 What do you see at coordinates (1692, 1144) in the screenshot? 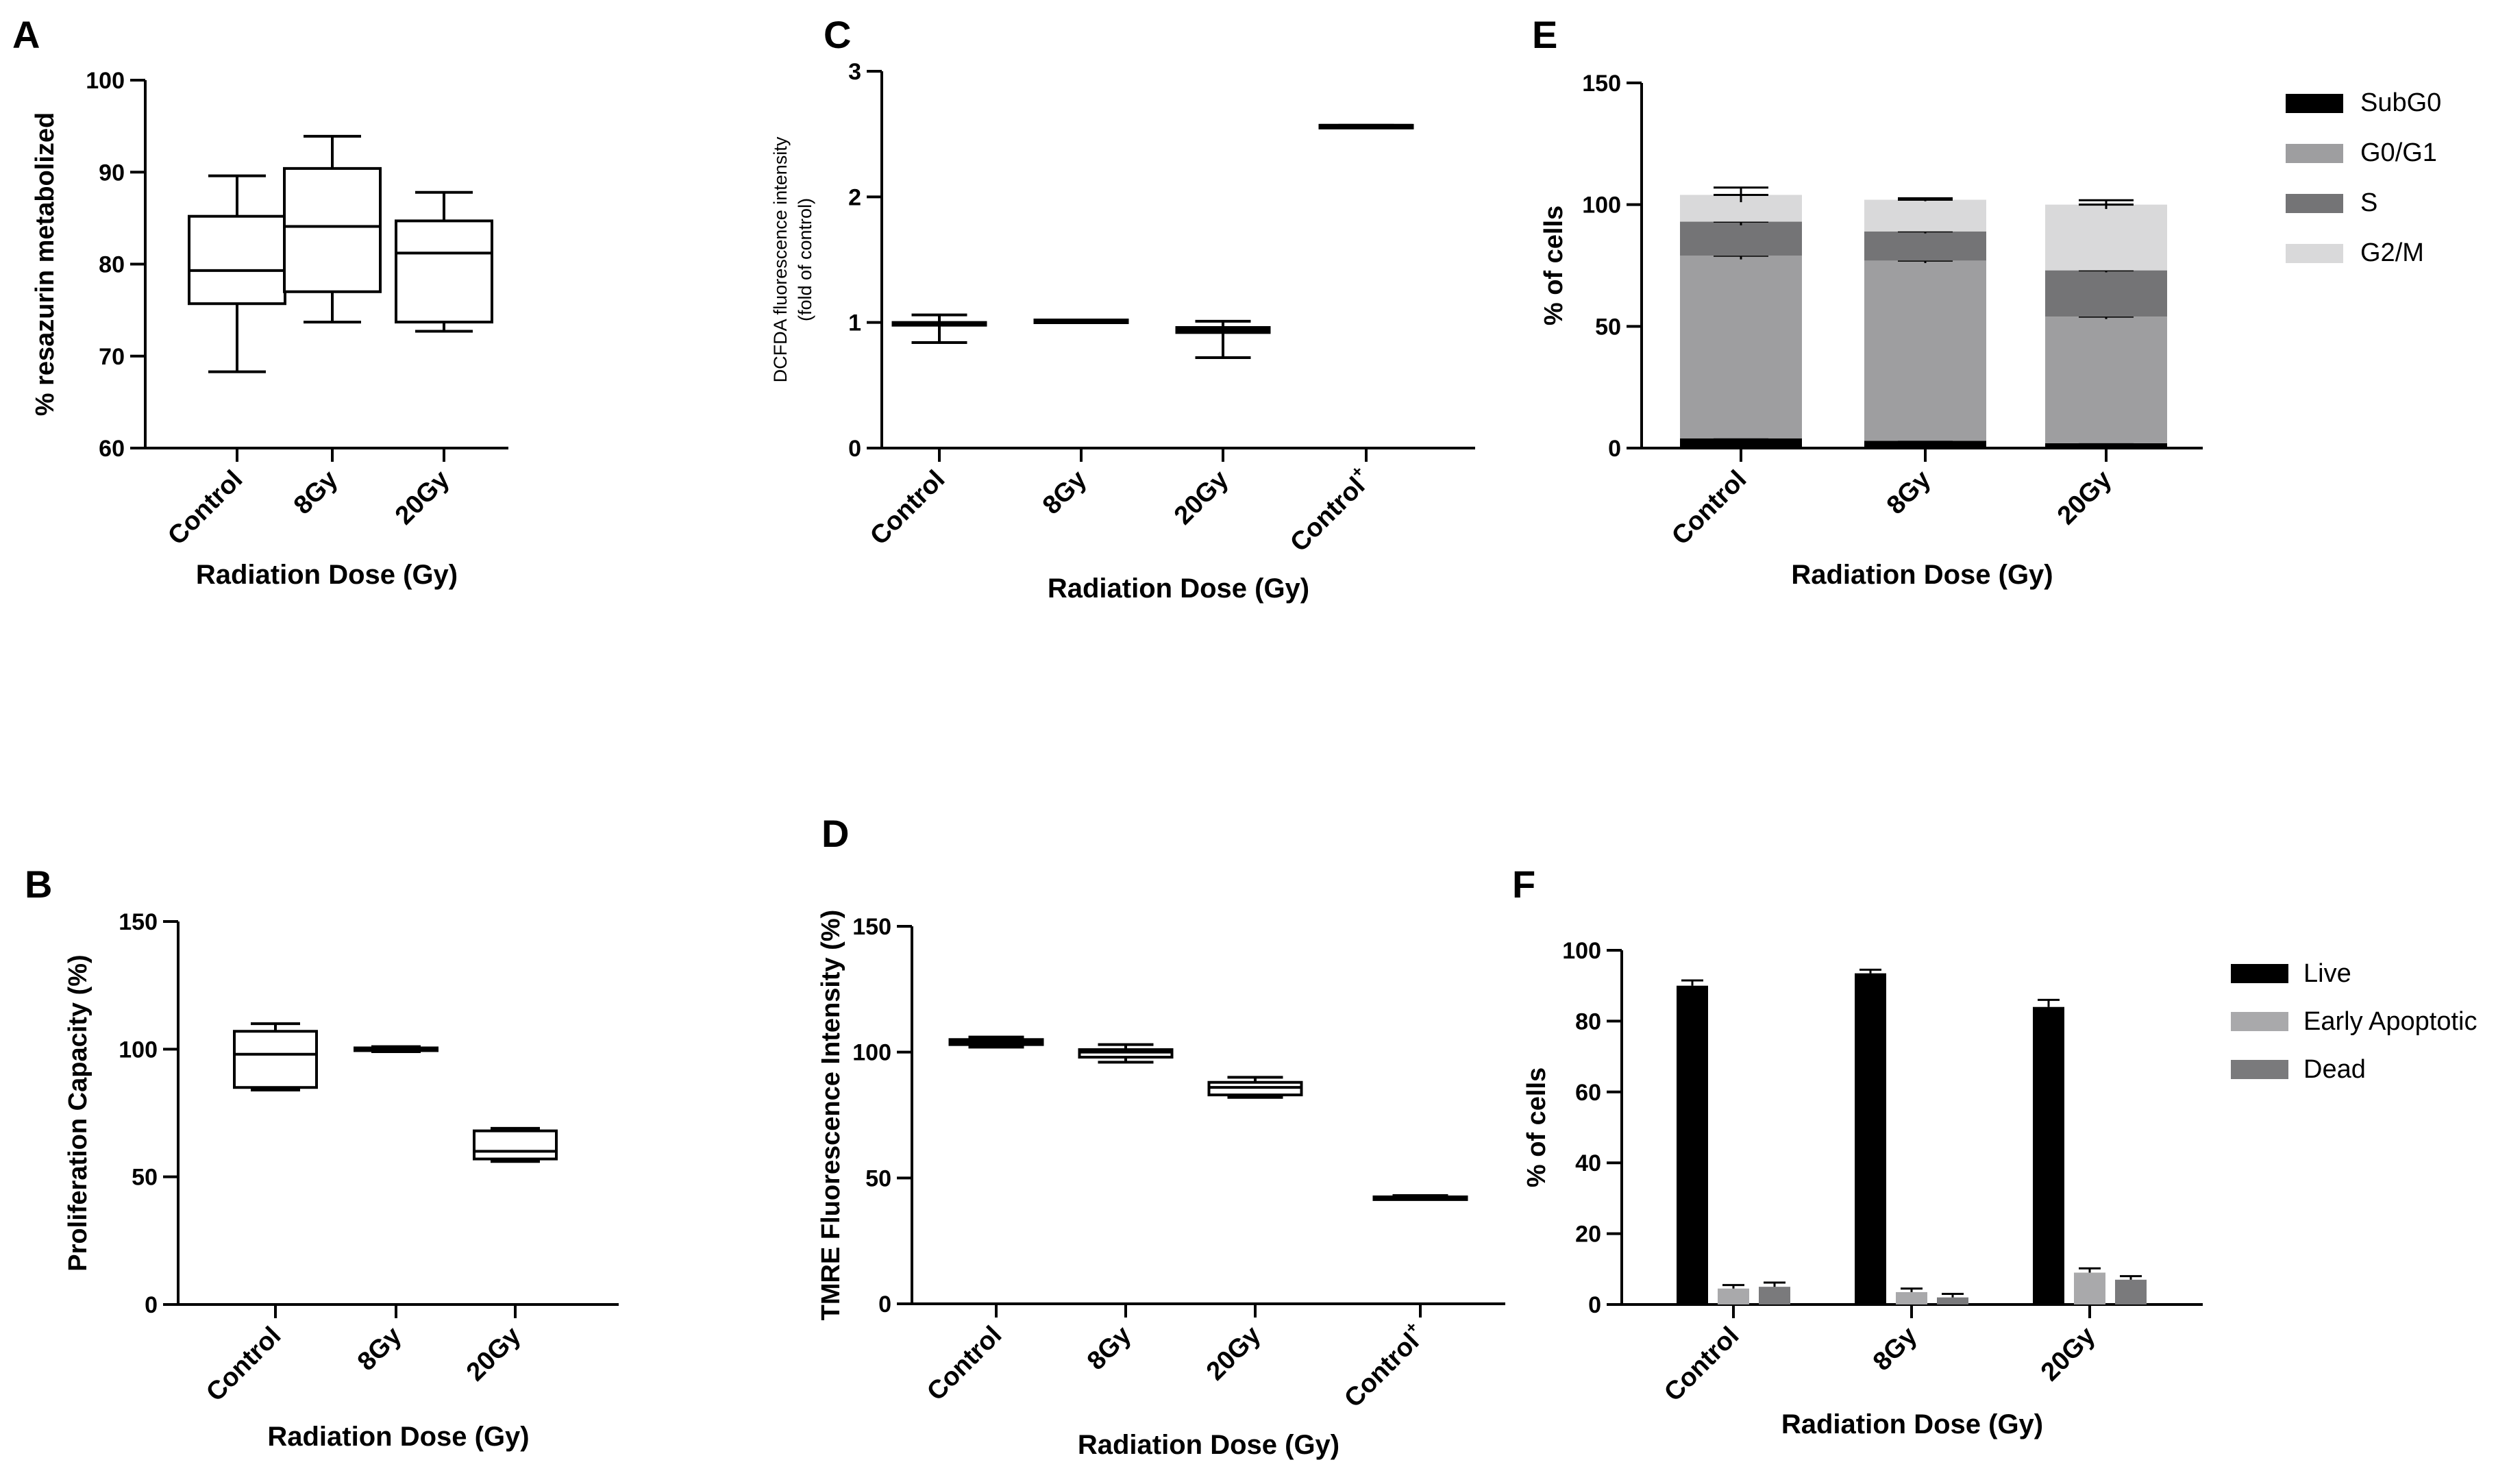
I see `bar-live` at bounding box center [1692, 1144].